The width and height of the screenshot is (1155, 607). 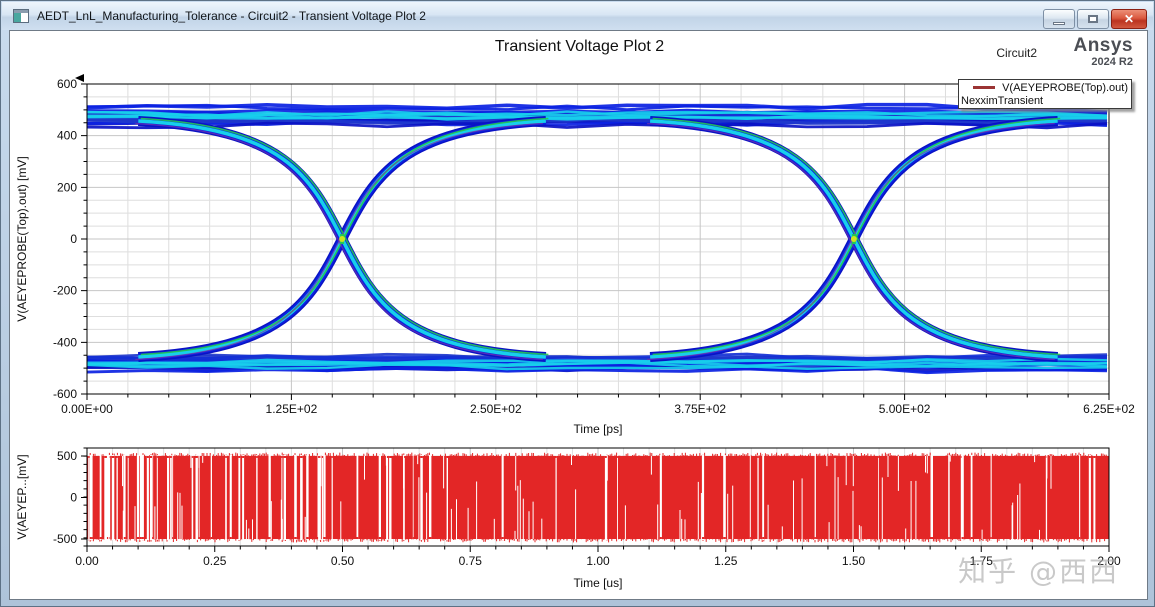 I want to click on x-axis-title: Time [ps], so click(x=598, y=429).